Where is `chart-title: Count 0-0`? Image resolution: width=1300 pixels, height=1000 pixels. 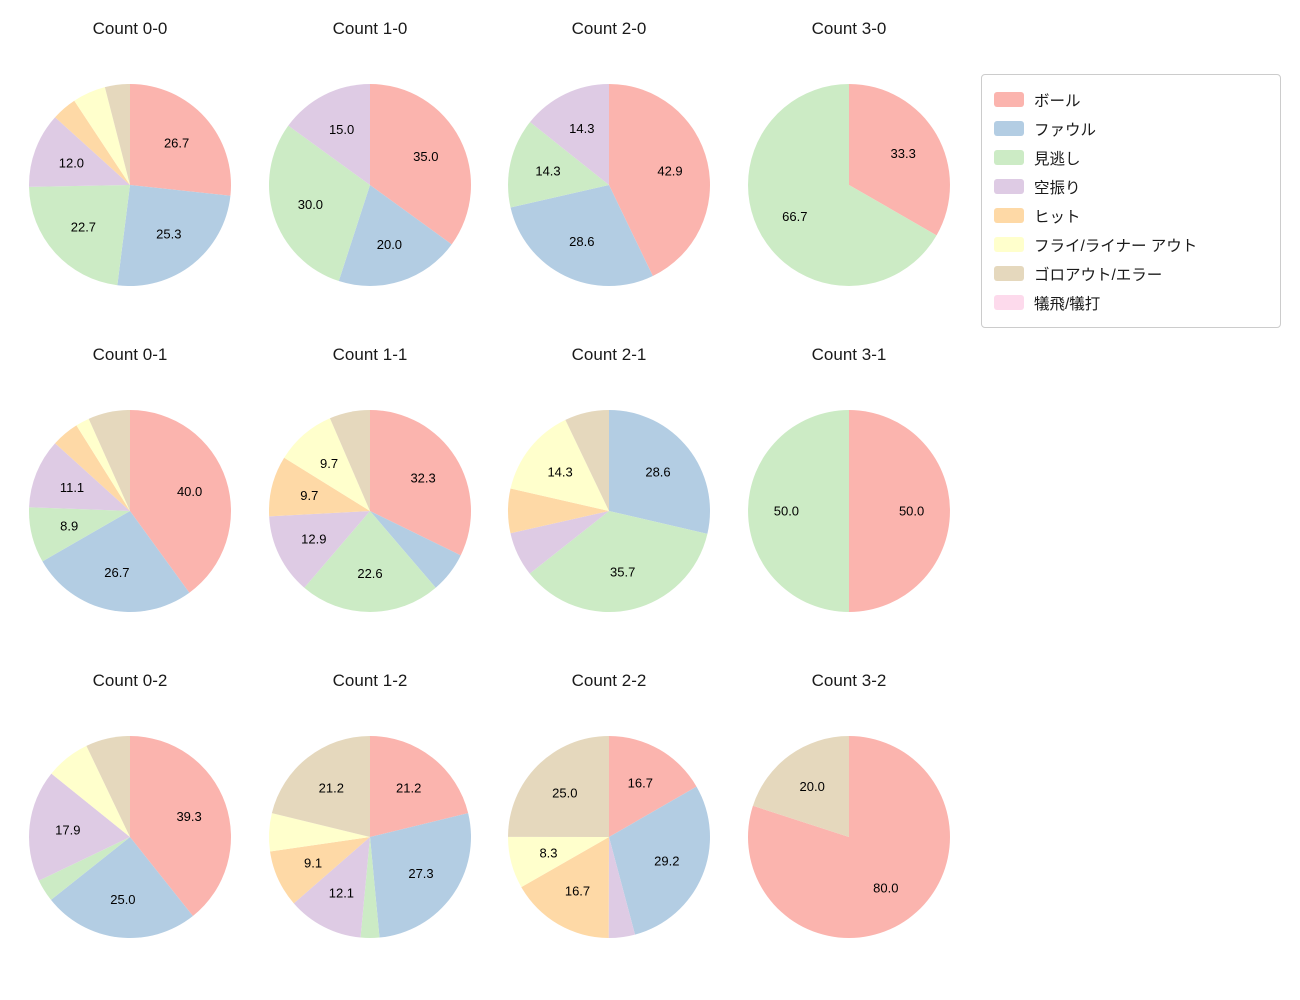 chart-title: Count 0-0 is located at coordinates (130, 28).